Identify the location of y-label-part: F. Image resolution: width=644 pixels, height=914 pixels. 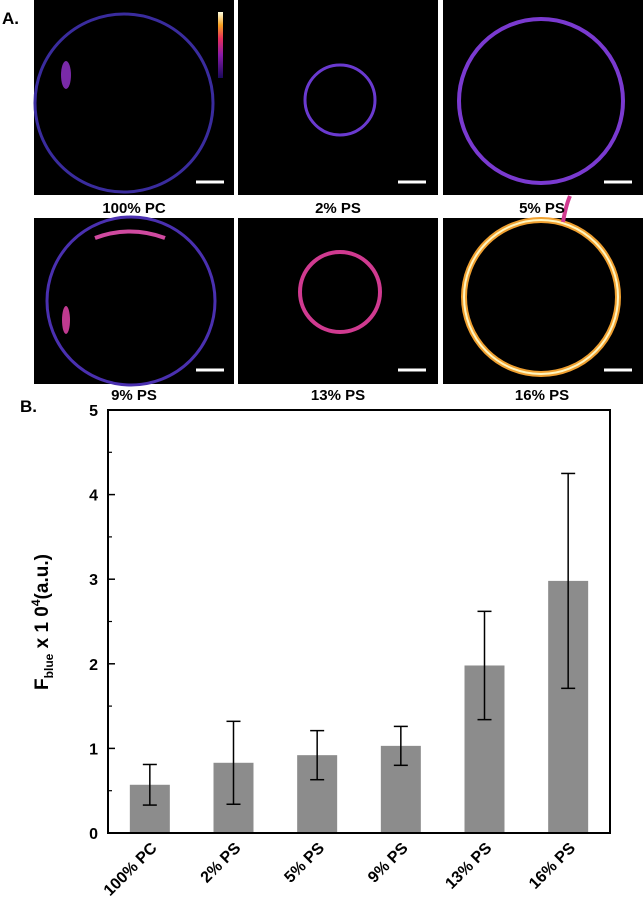
(42, 684).